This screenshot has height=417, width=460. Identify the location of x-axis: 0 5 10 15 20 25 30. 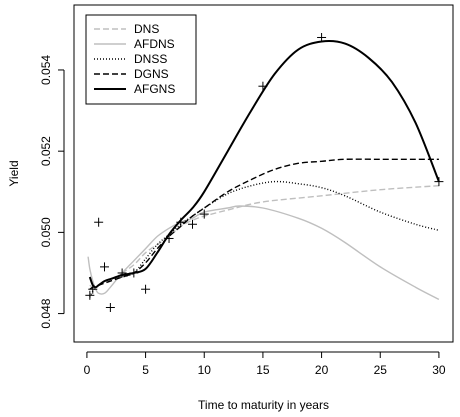
(265, 364).